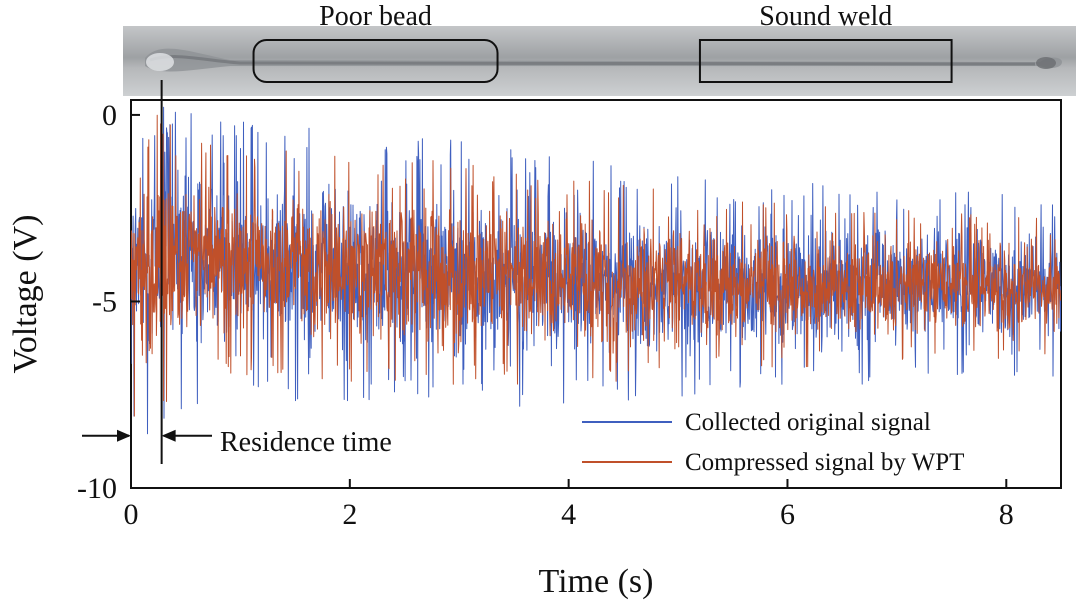  What do you see at coordinates (825, 16) in the screenshot?
I see `sound-weld-label: Sound weld` at bounding box center [825, 16].